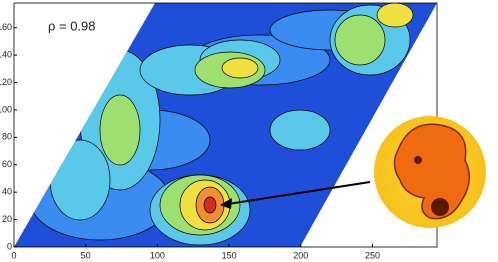  Describe the element at coordinates (7, 164) in the screenshot. I see `y-tick-label: 60` at that location.